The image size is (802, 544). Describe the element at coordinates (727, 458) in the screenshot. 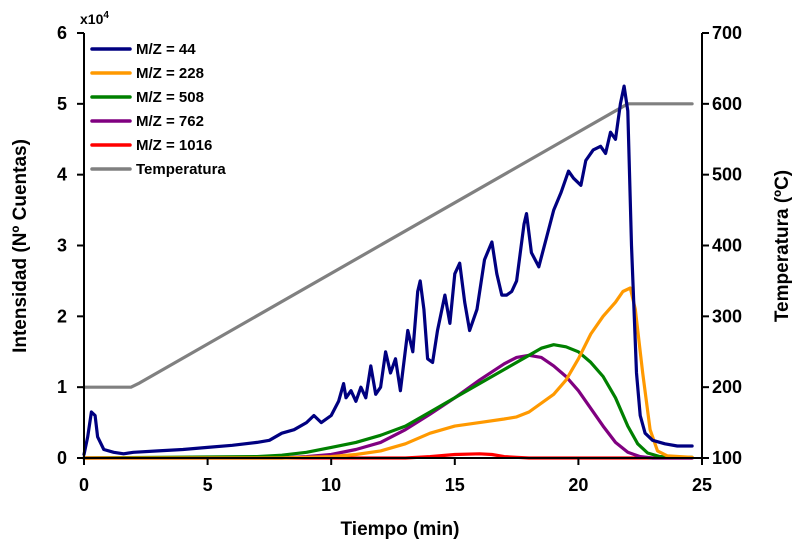

I see `y2-tick-label: 100` at that location.